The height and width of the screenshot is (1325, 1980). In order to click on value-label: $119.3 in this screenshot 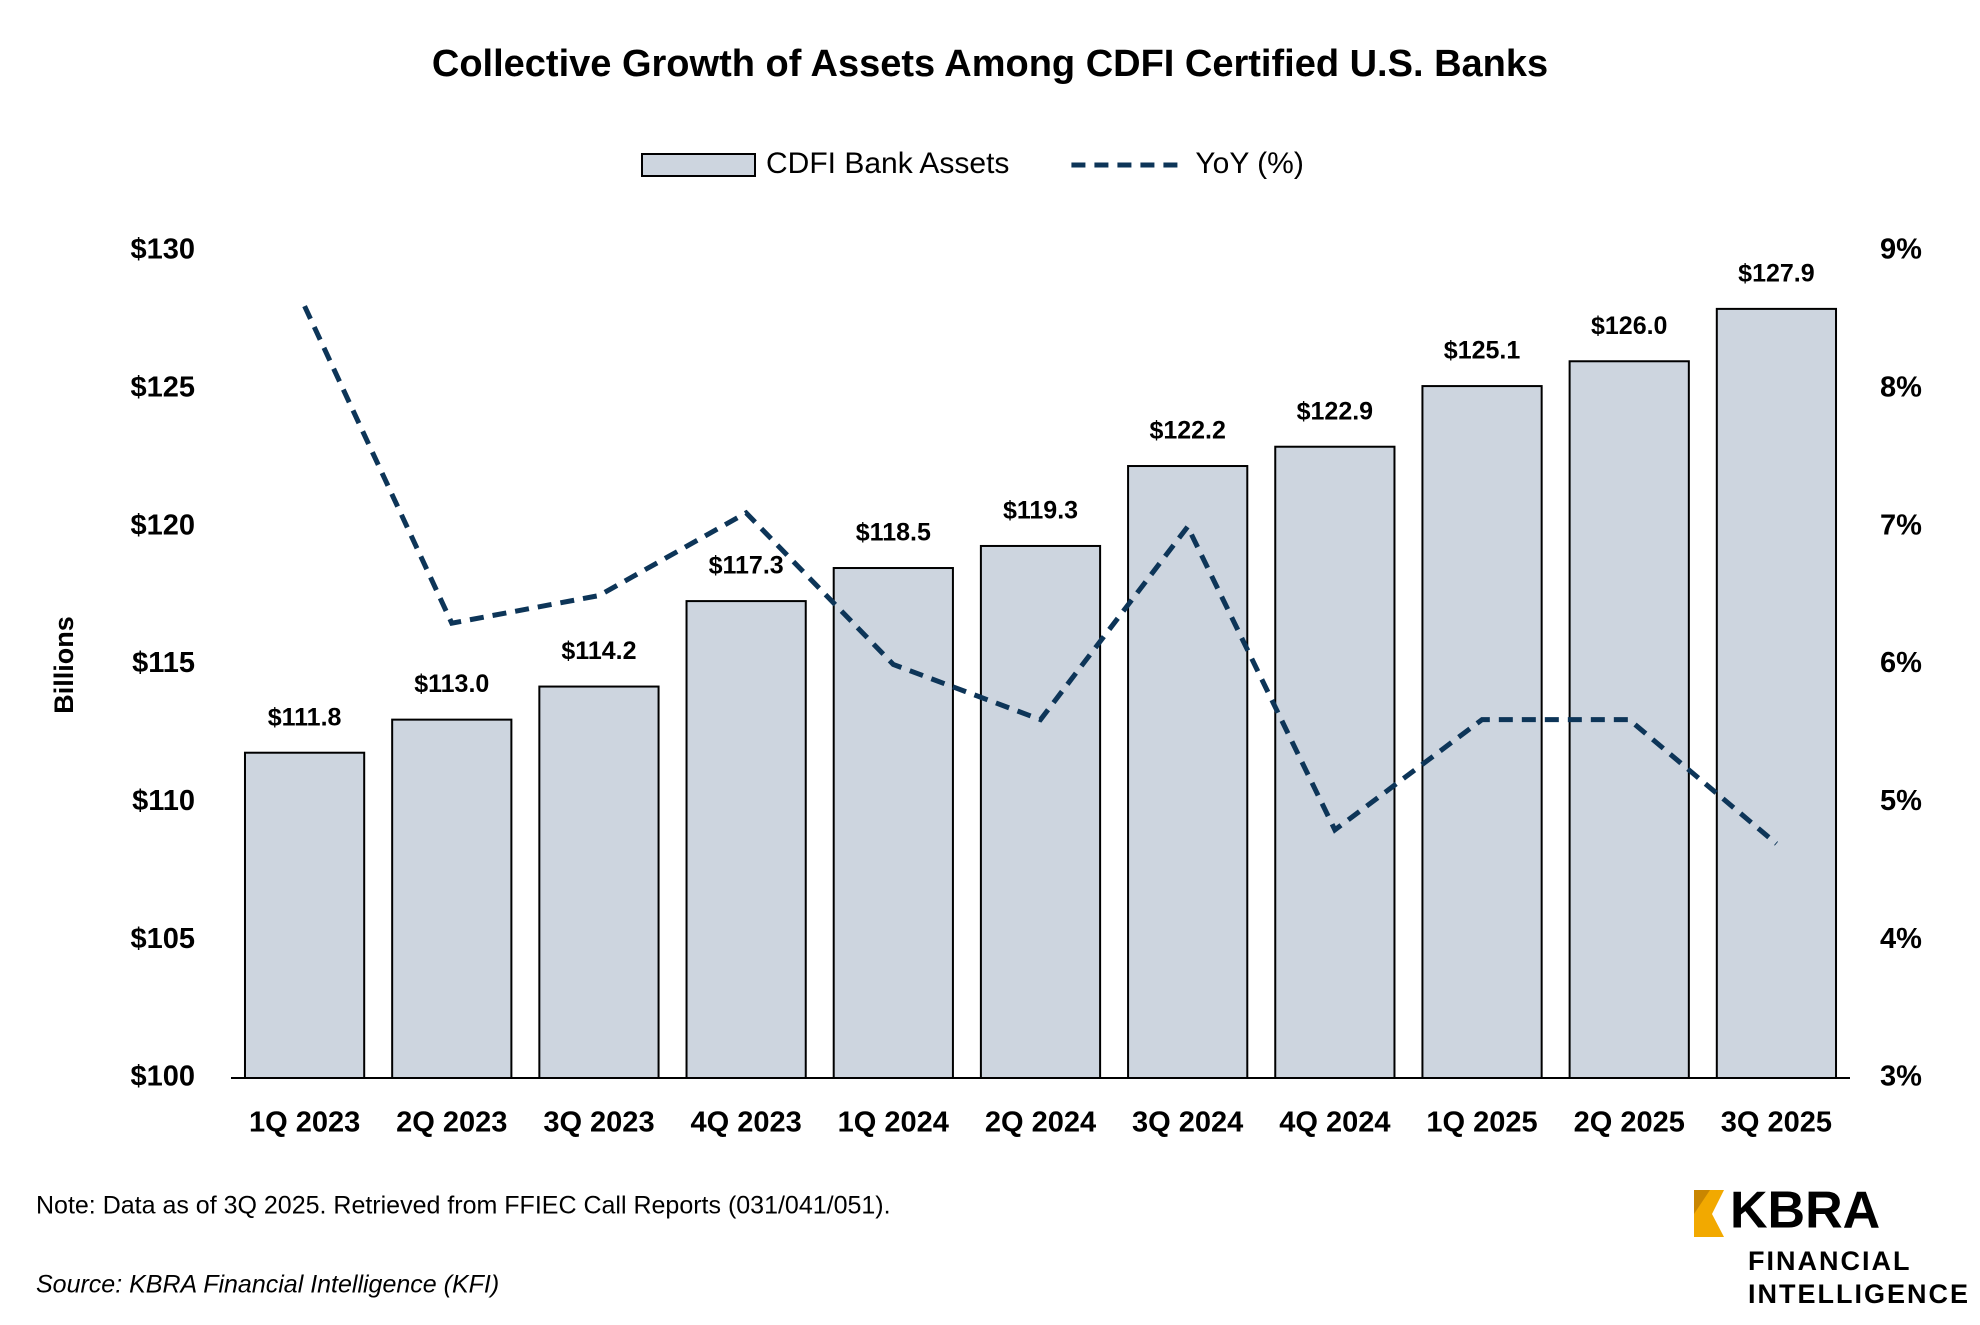, I will do `click(1040, 511)`.